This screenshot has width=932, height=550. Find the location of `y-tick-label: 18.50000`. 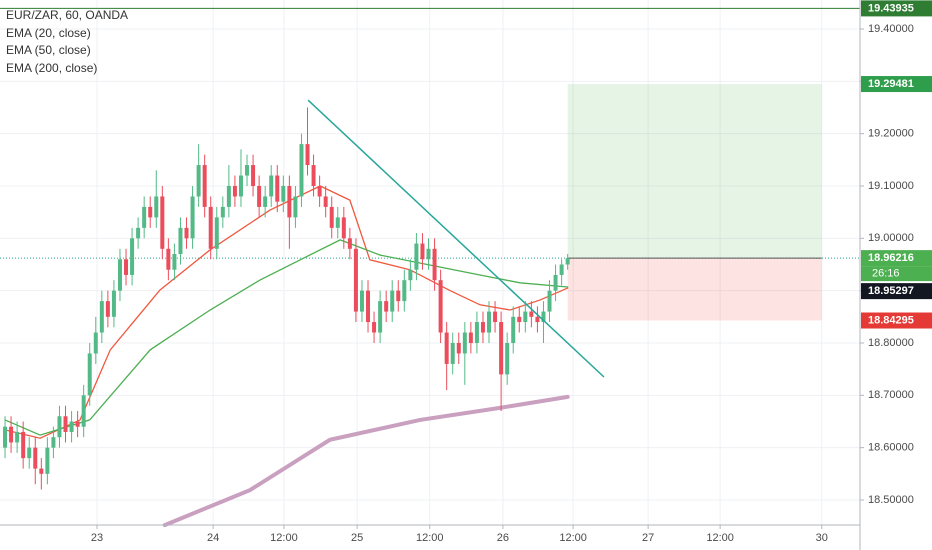

y-tick-label: 18.50000 is located at coordinates (891, 500).